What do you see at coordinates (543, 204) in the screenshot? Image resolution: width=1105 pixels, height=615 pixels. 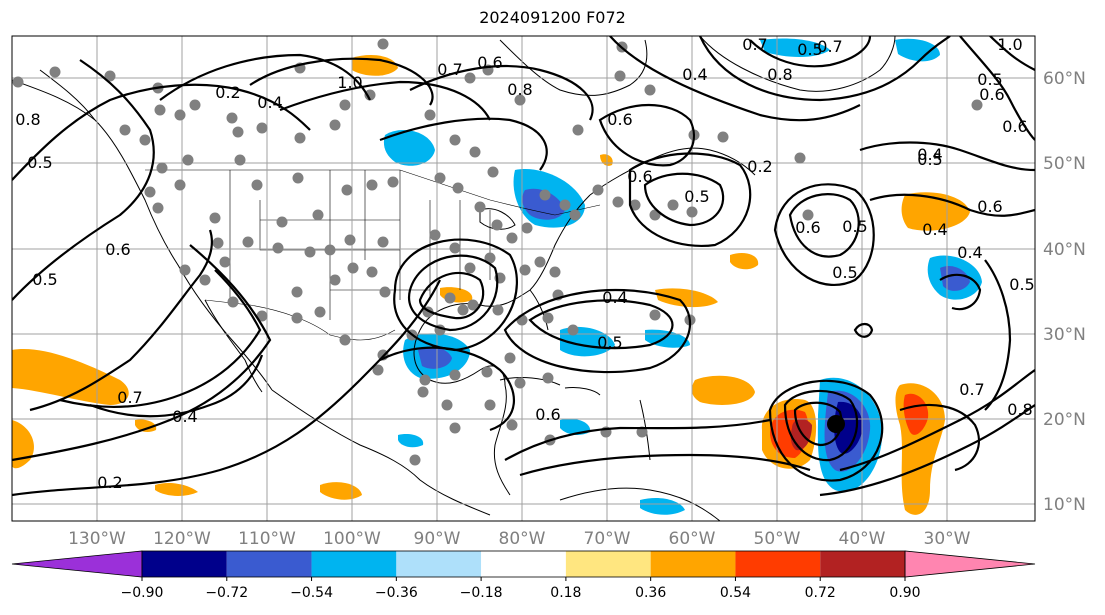 I see `shade-medblue` at bounding box center [543, 204].